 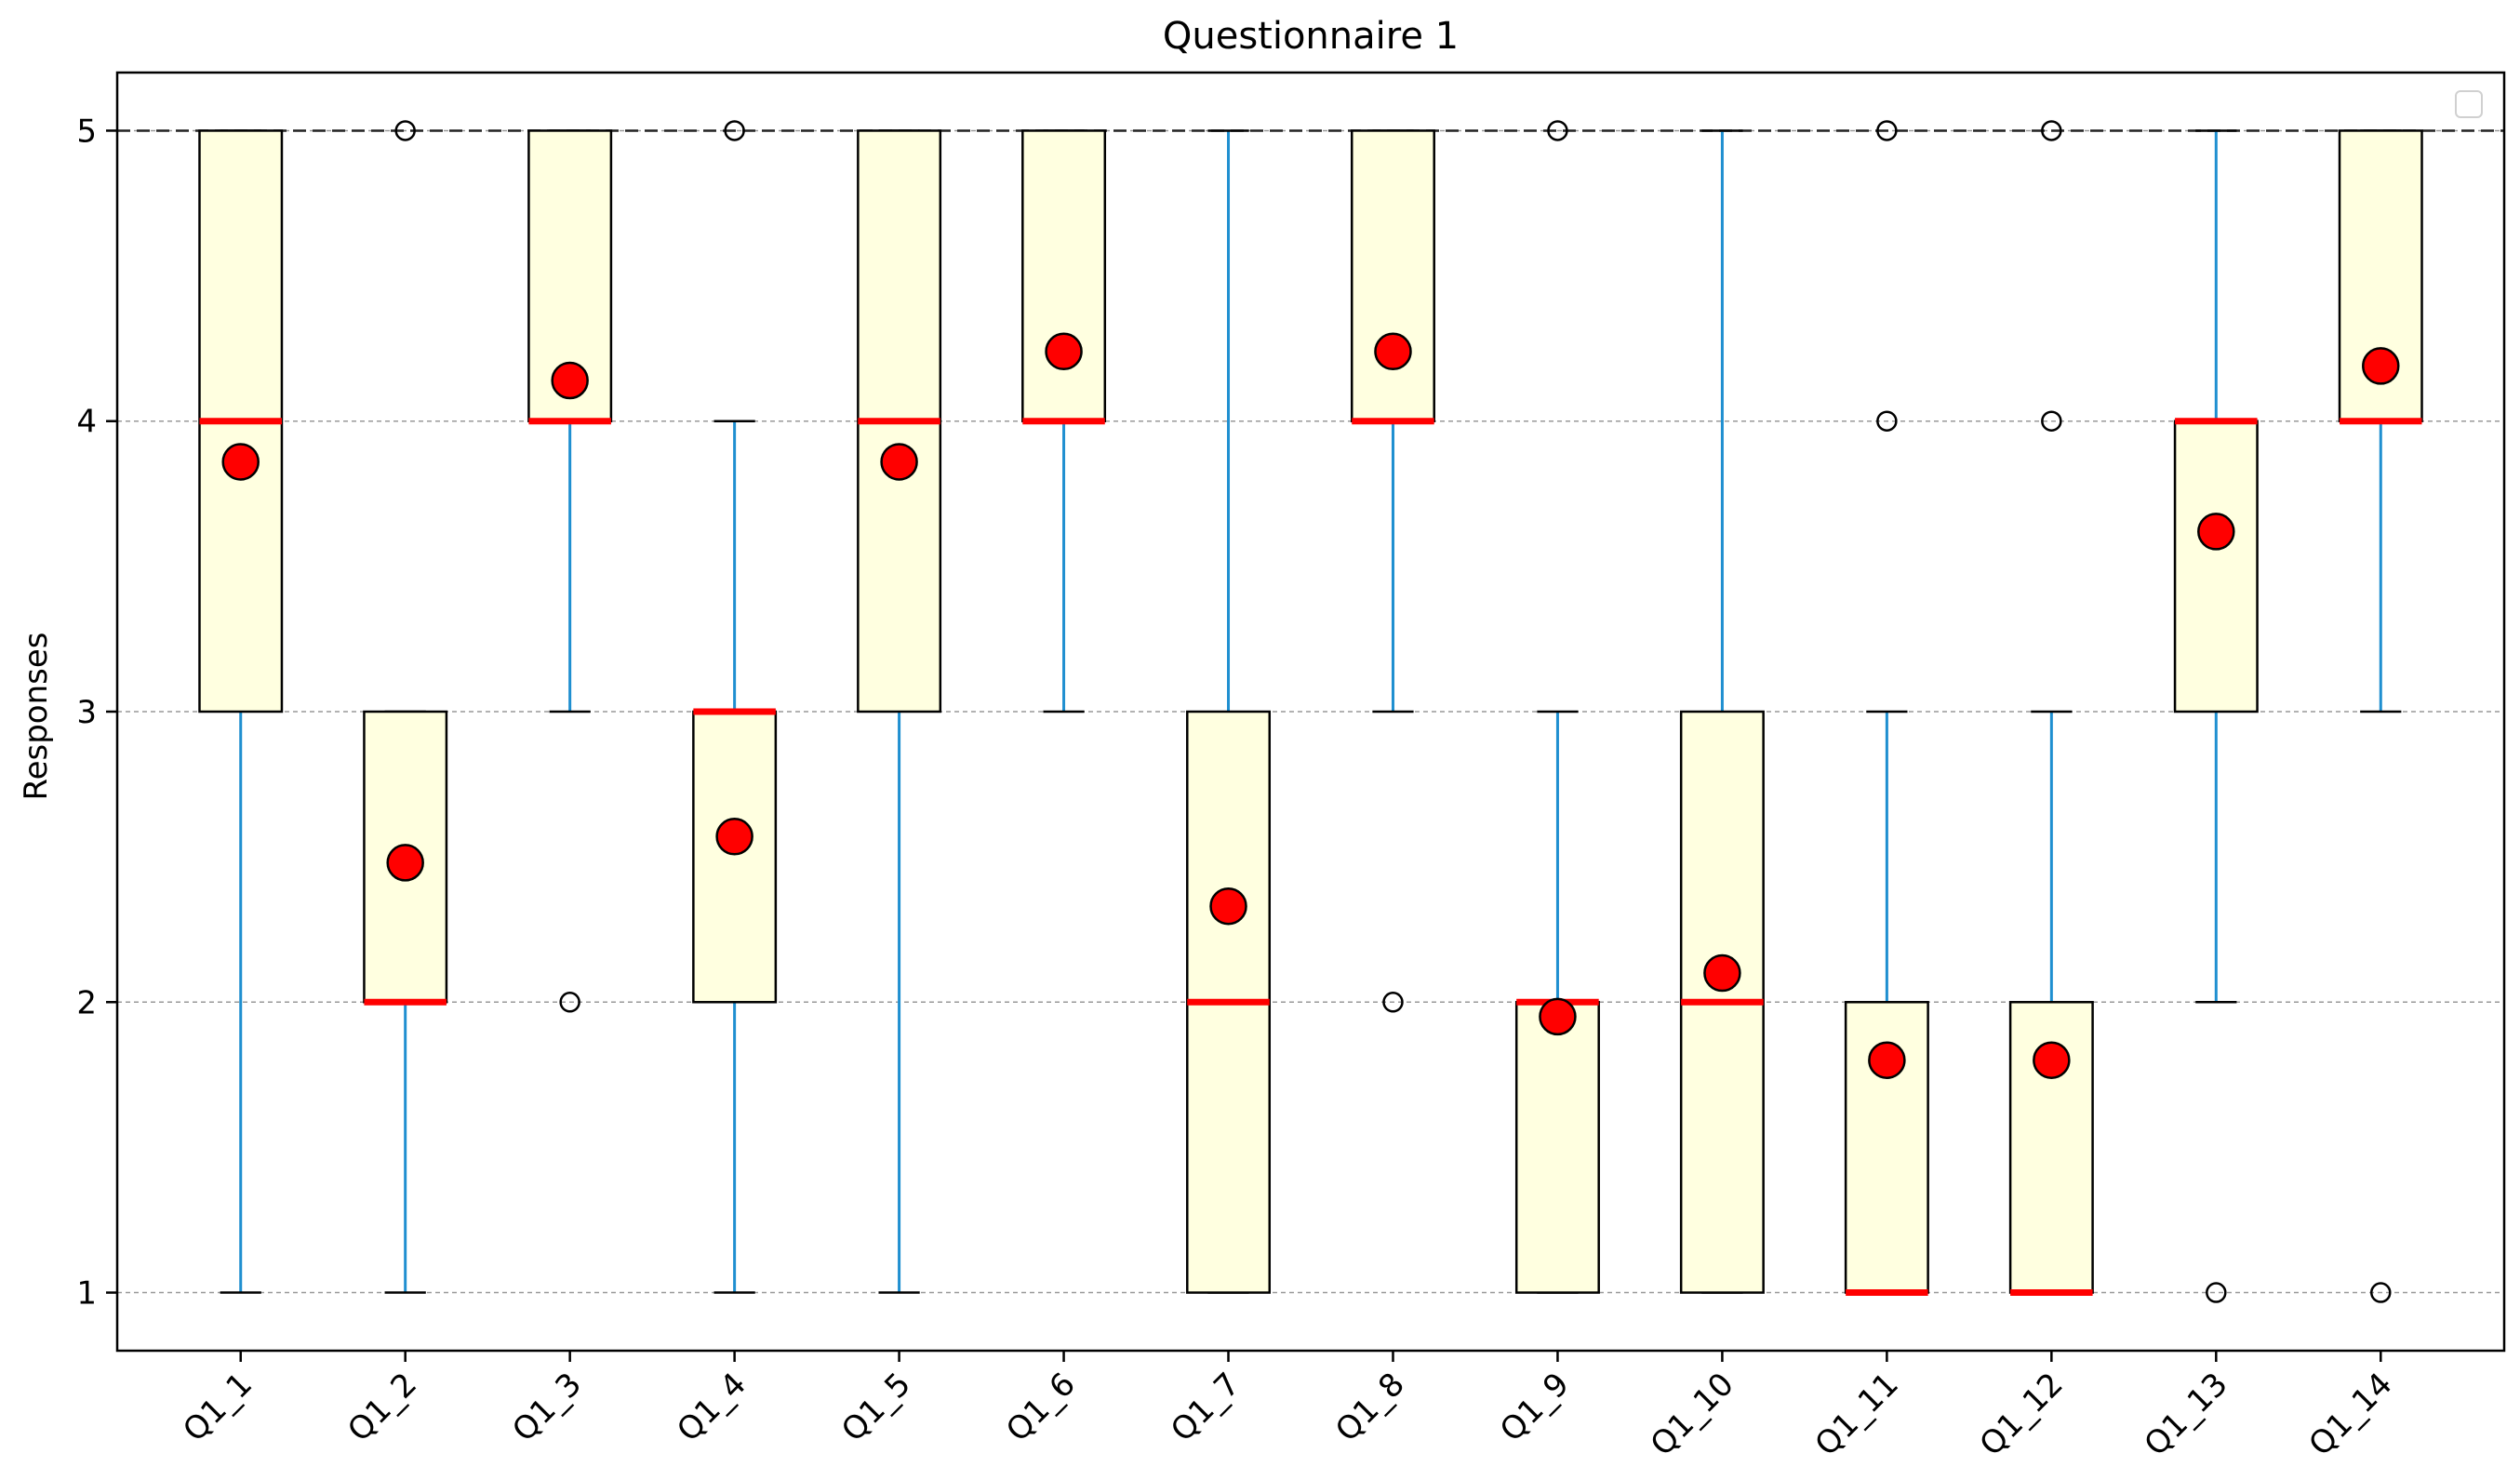 I want to click on x-tick-label: Q1_13, so click(x=2186, y=1414).